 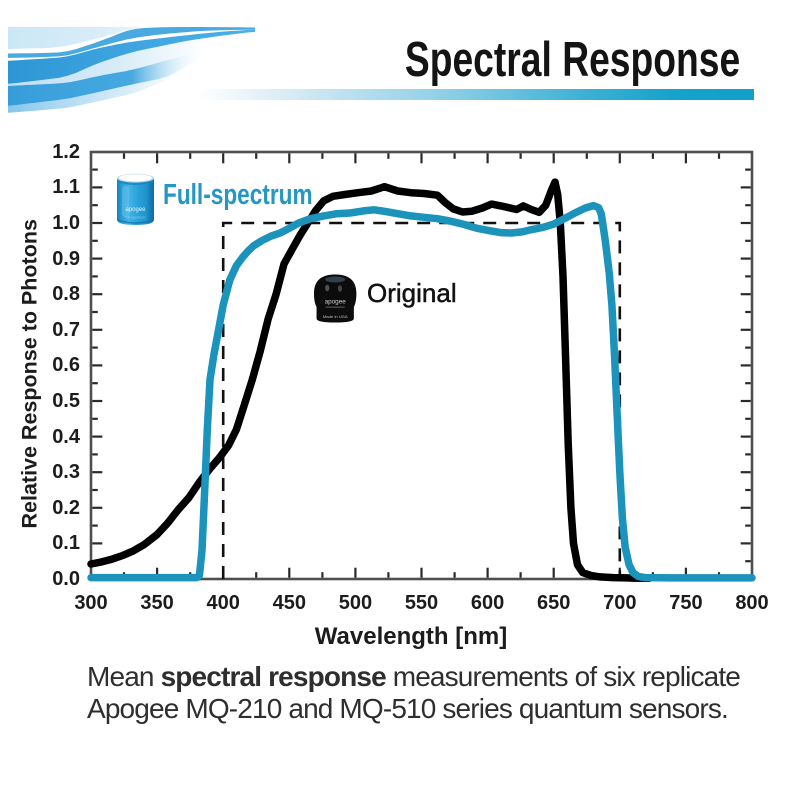 I want to click on svg-text: Made in USA, so click(x=335, y=316).